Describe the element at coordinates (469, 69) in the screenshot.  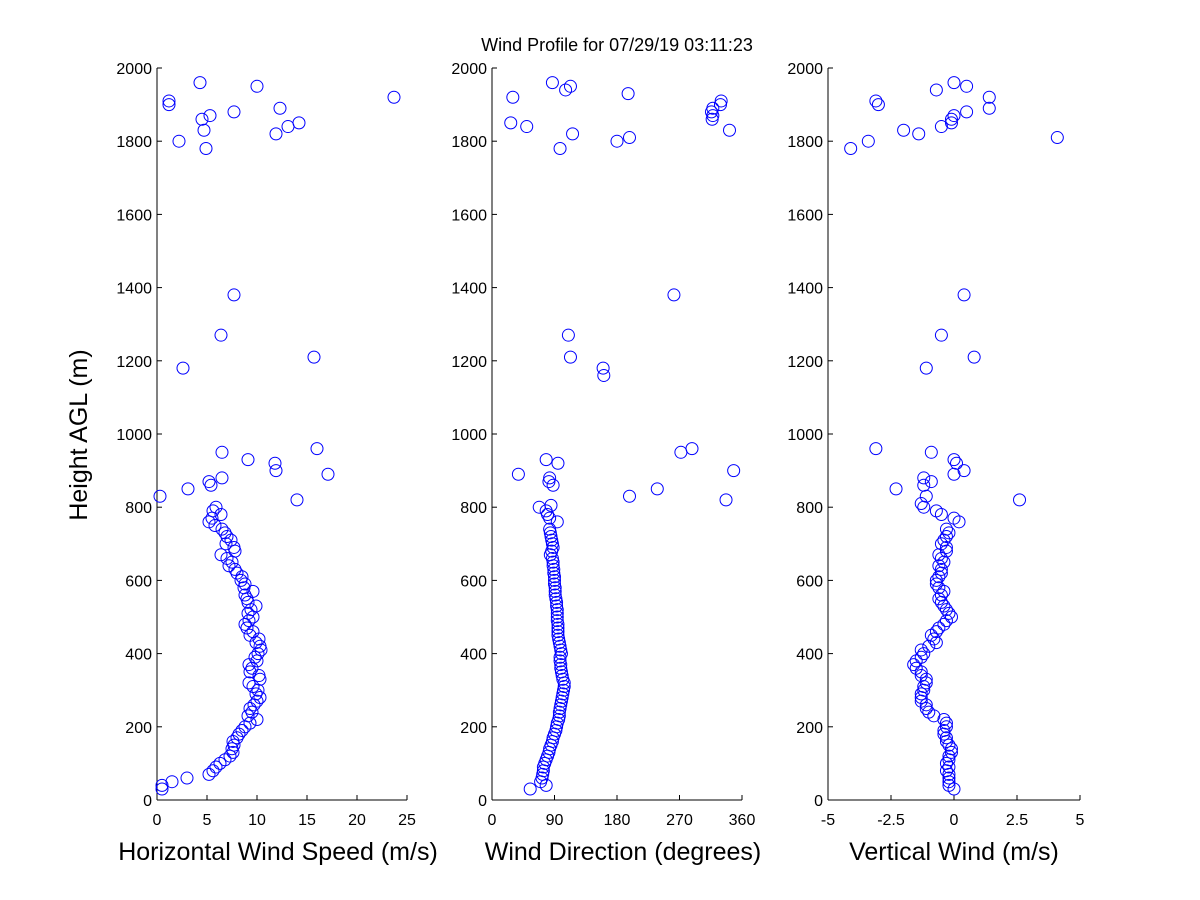
I see `y-tick-label-wind-direction: 2000` at that location.